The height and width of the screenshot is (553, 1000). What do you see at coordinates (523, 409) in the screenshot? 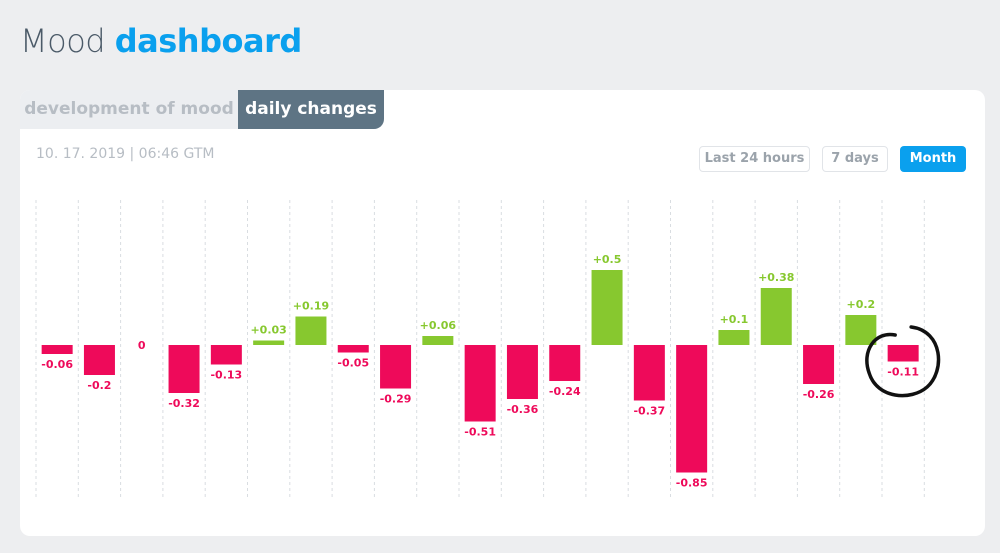
I see `bar-value-label: -0.36` at bounding box center [523, 409].